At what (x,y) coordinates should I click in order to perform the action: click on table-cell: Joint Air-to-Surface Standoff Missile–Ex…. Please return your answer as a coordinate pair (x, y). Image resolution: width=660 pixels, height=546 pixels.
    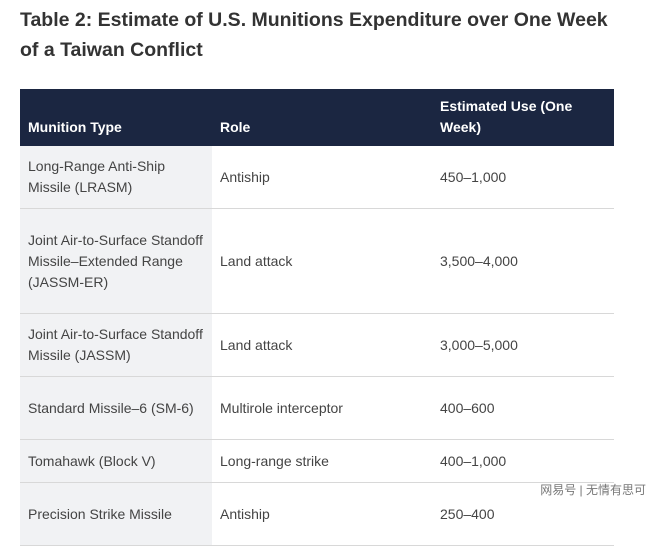
    Looking at the image, I should click on (116, 261).